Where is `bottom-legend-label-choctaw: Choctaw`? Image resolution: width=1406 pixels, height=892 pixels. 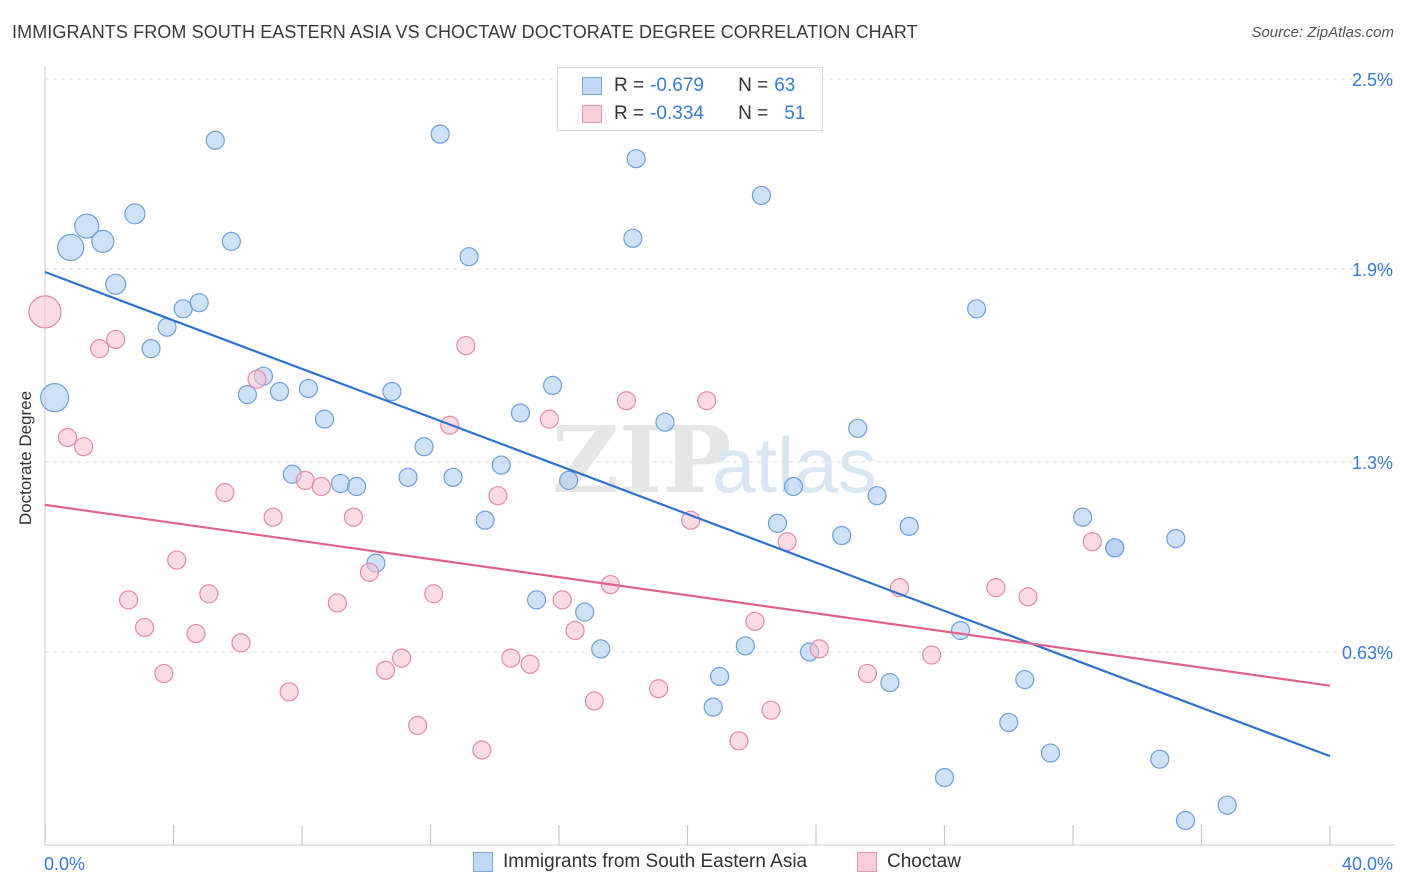
bottom-legend-label-choctaw: Choctaw is located at coordinates (924, 861).